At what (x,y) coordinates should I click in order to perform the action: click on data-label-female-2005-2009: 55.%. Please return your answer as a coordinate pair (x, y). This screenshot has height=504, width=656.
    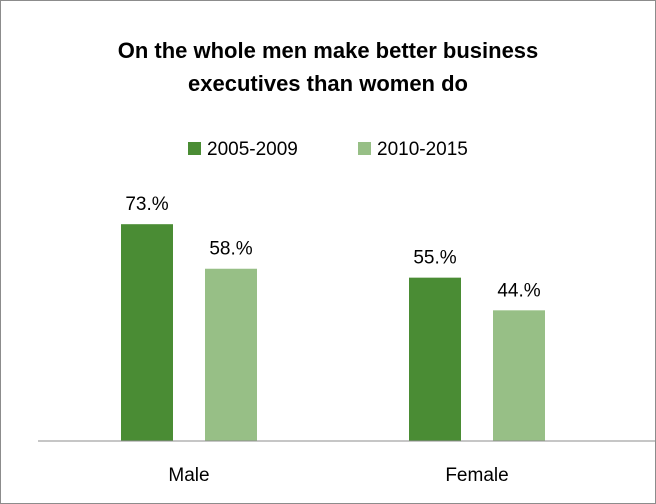
    Looking at the image, I should click on (434, 258).